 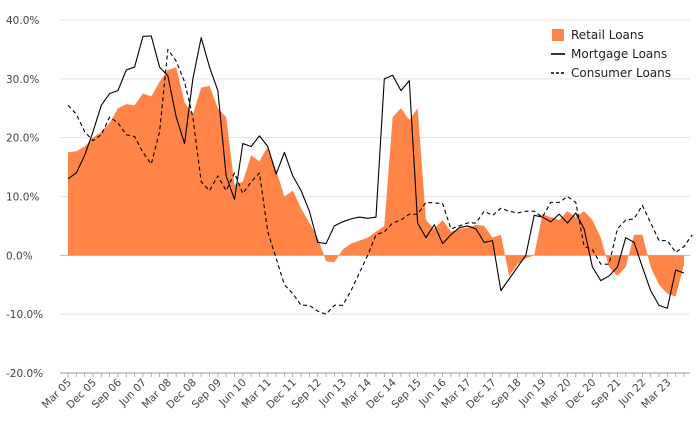 I want to click on y-tick-label: 20.0%, so click(x=22, y=139).